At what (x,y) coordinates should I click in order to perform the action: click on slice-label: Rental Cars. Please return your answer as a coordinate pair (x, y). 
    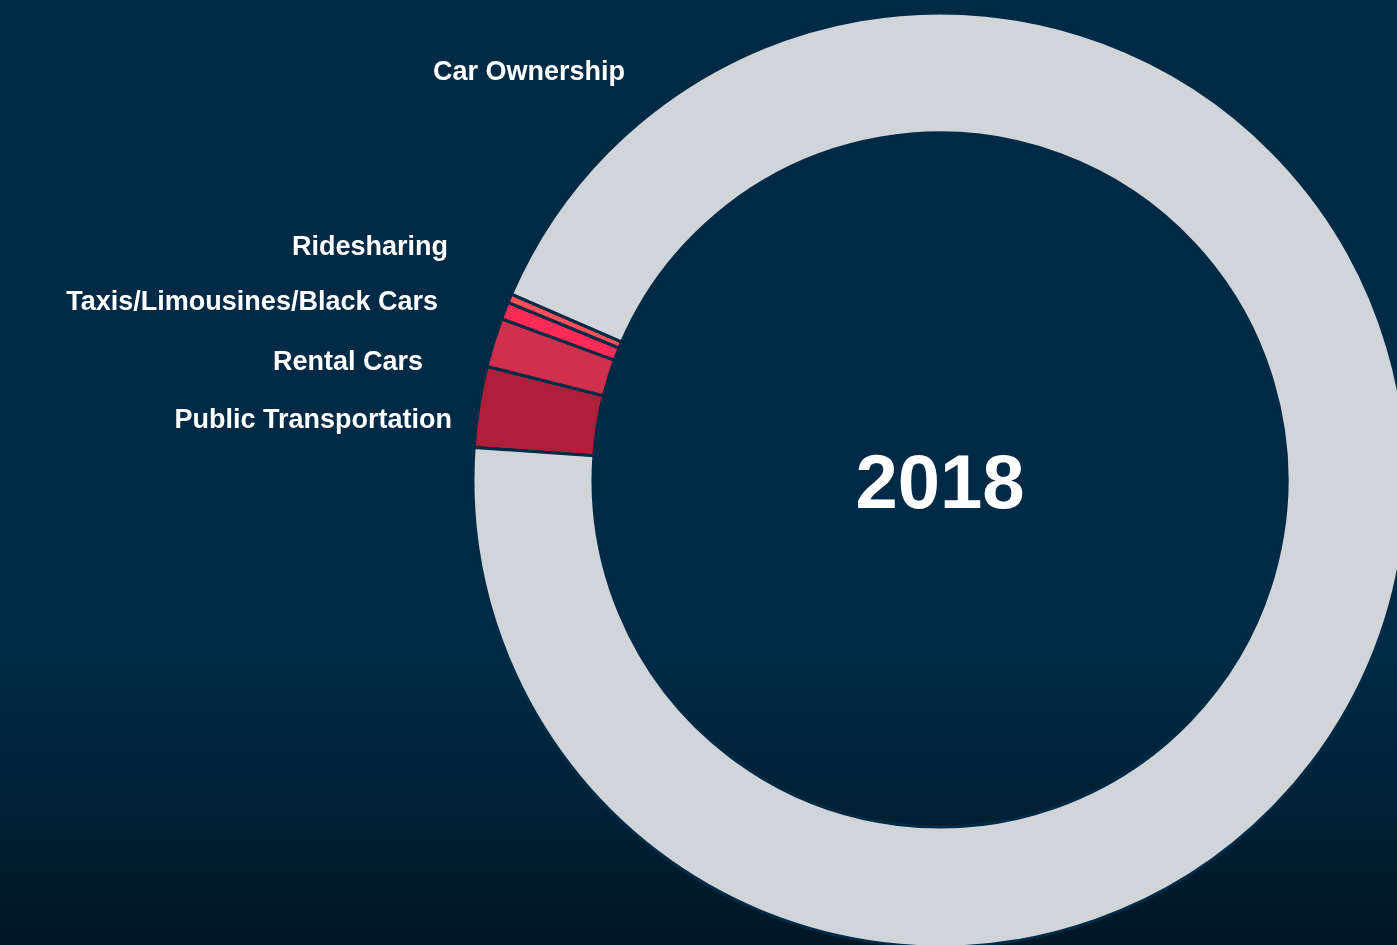
    Looking at the image, I should click on (347, 361).